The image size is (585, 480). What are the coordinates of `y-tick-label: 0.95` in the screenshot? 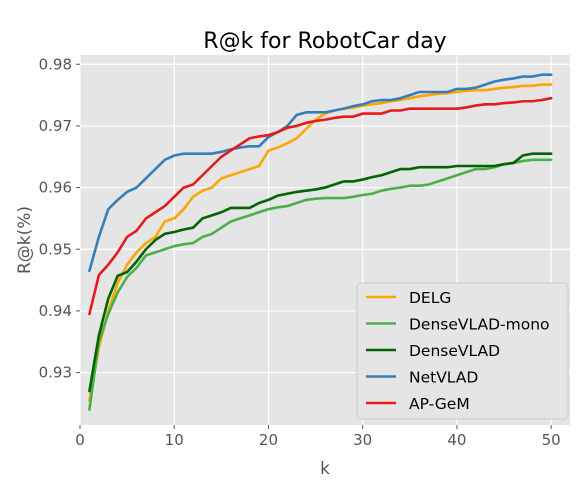 It's located at (55, 249).